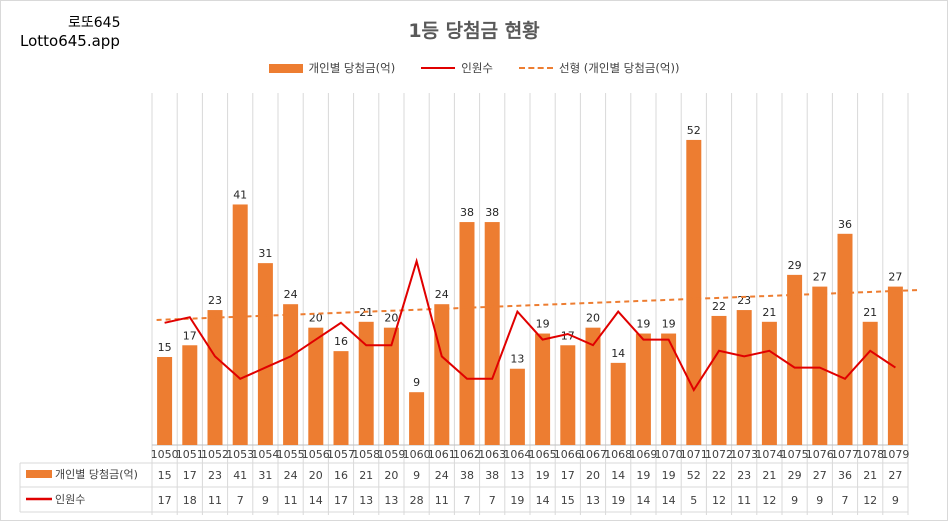  What do you see at coordinates (477, 68) in the screenshot?
I see `legend-line-label: 인원수` at bounding box center [477, 68].